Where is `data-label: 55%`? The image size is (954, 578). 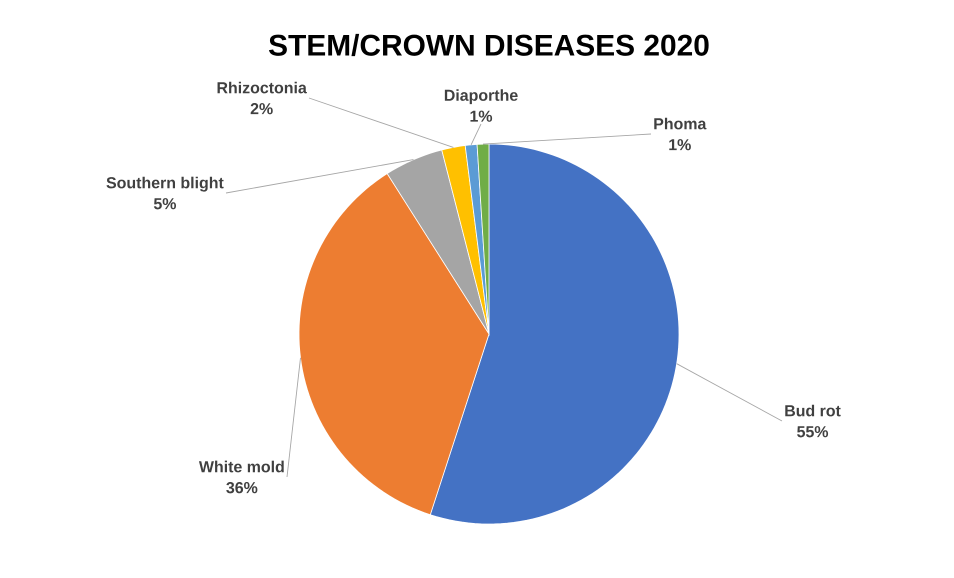
data-label: 55% is located at coordinates (812, 432).